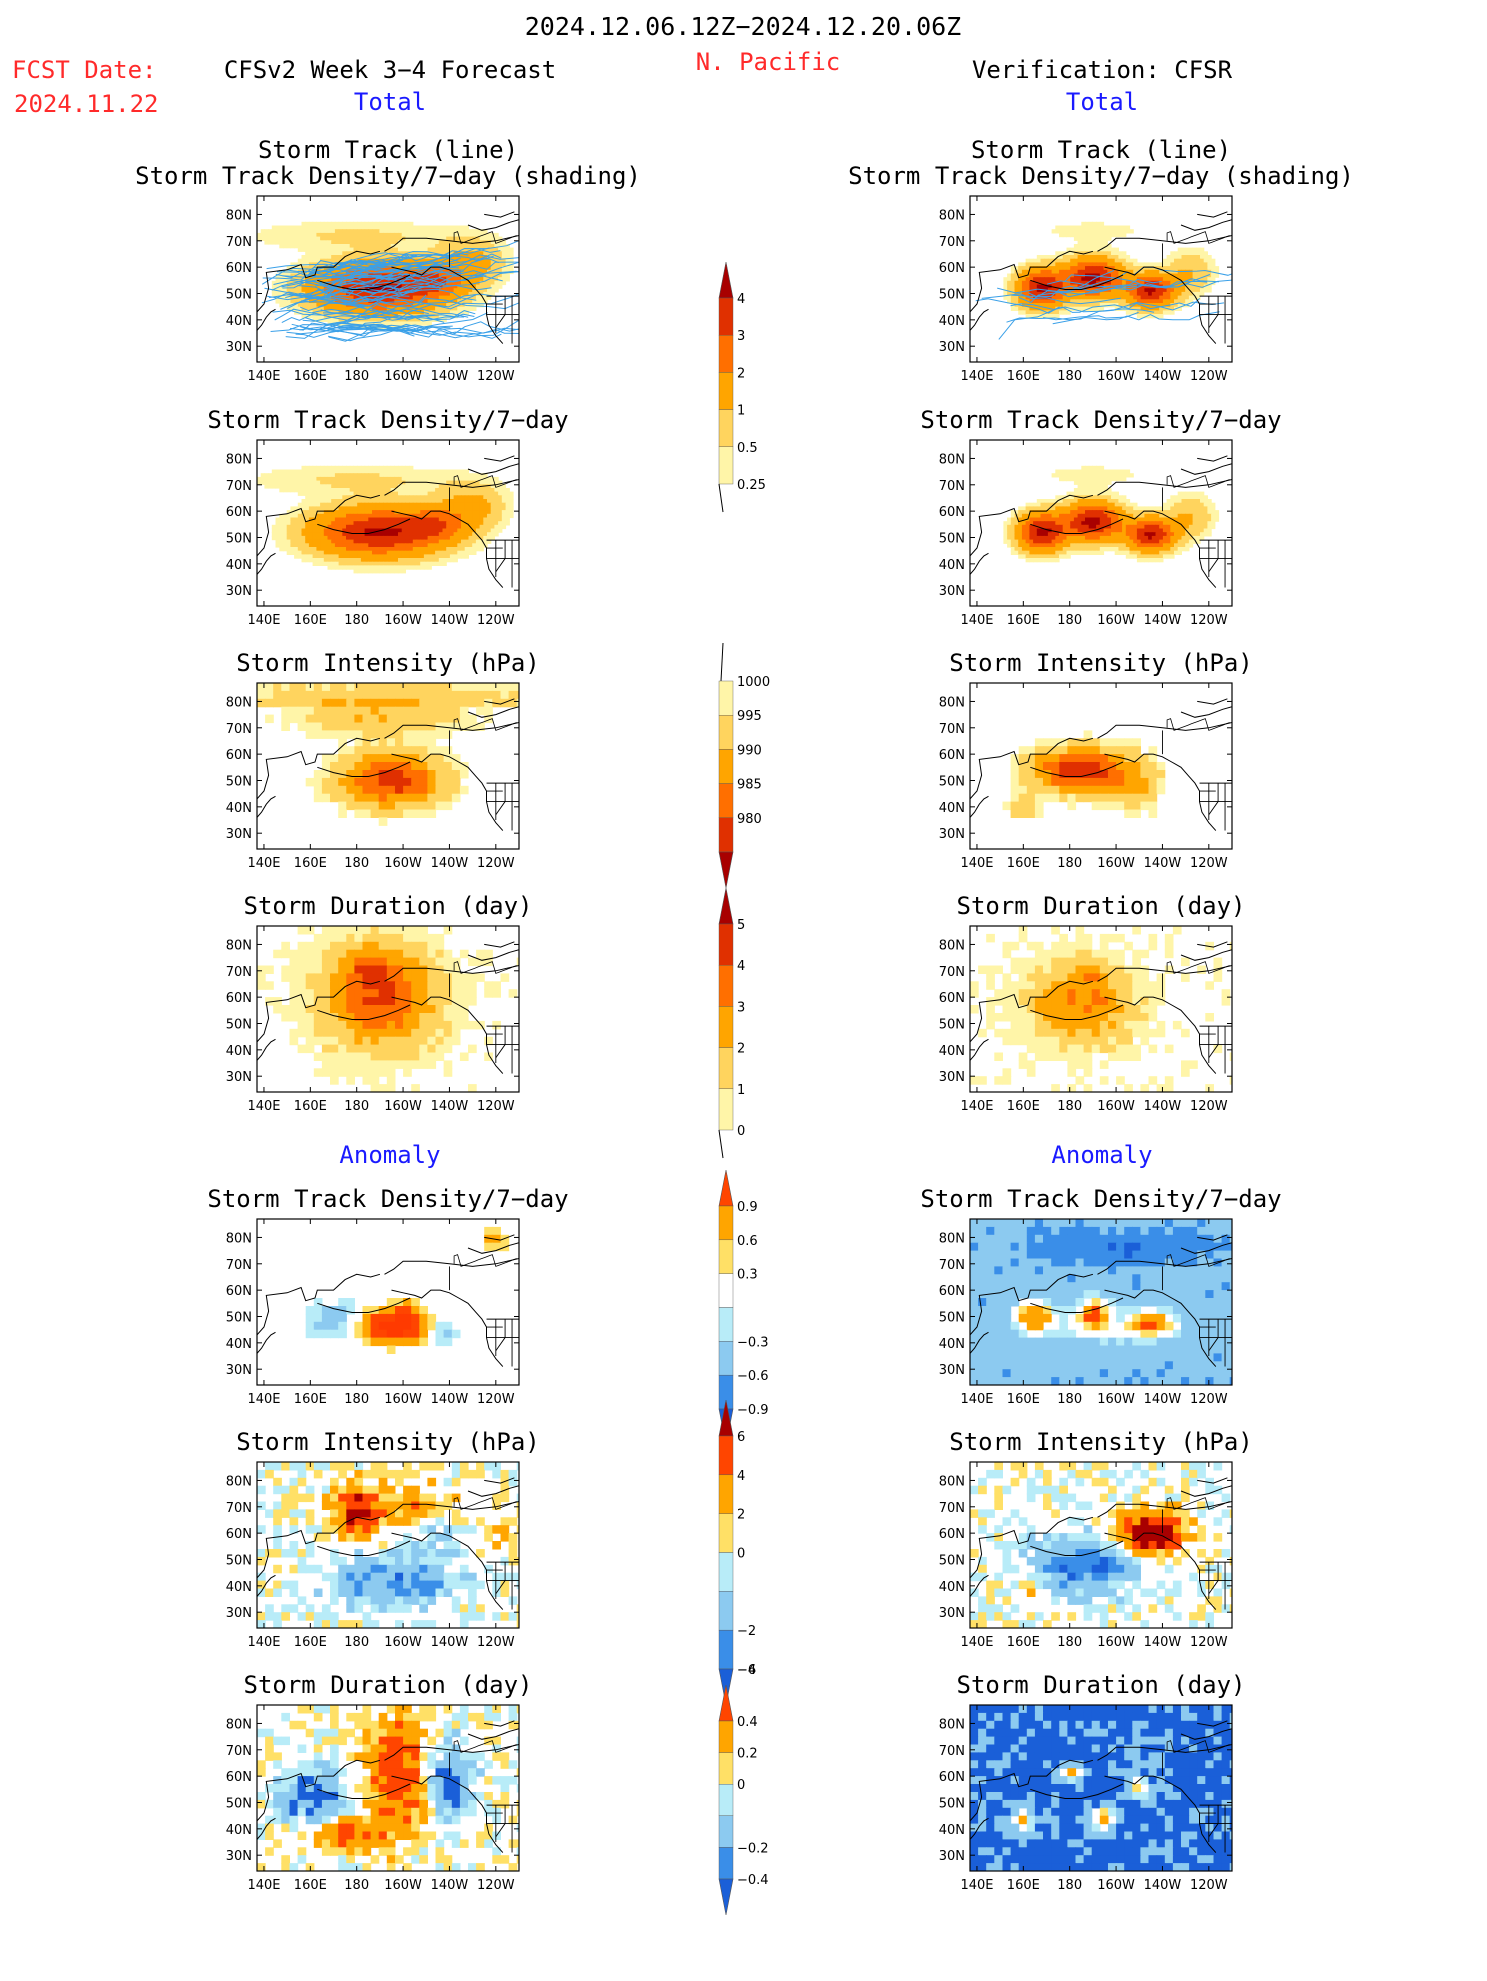 The width and height of the screenshot is (1487, 1981). Describe the element at coordinates (500, 1051) in the screenshot. I see `political-border` at that location.